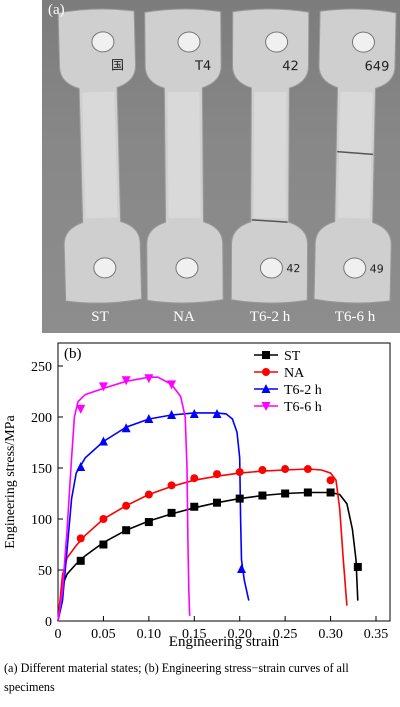 The width and height of the screenshot is (400, 707). I want to click on specimen-mark-bottom: 42, so click(293, 268).